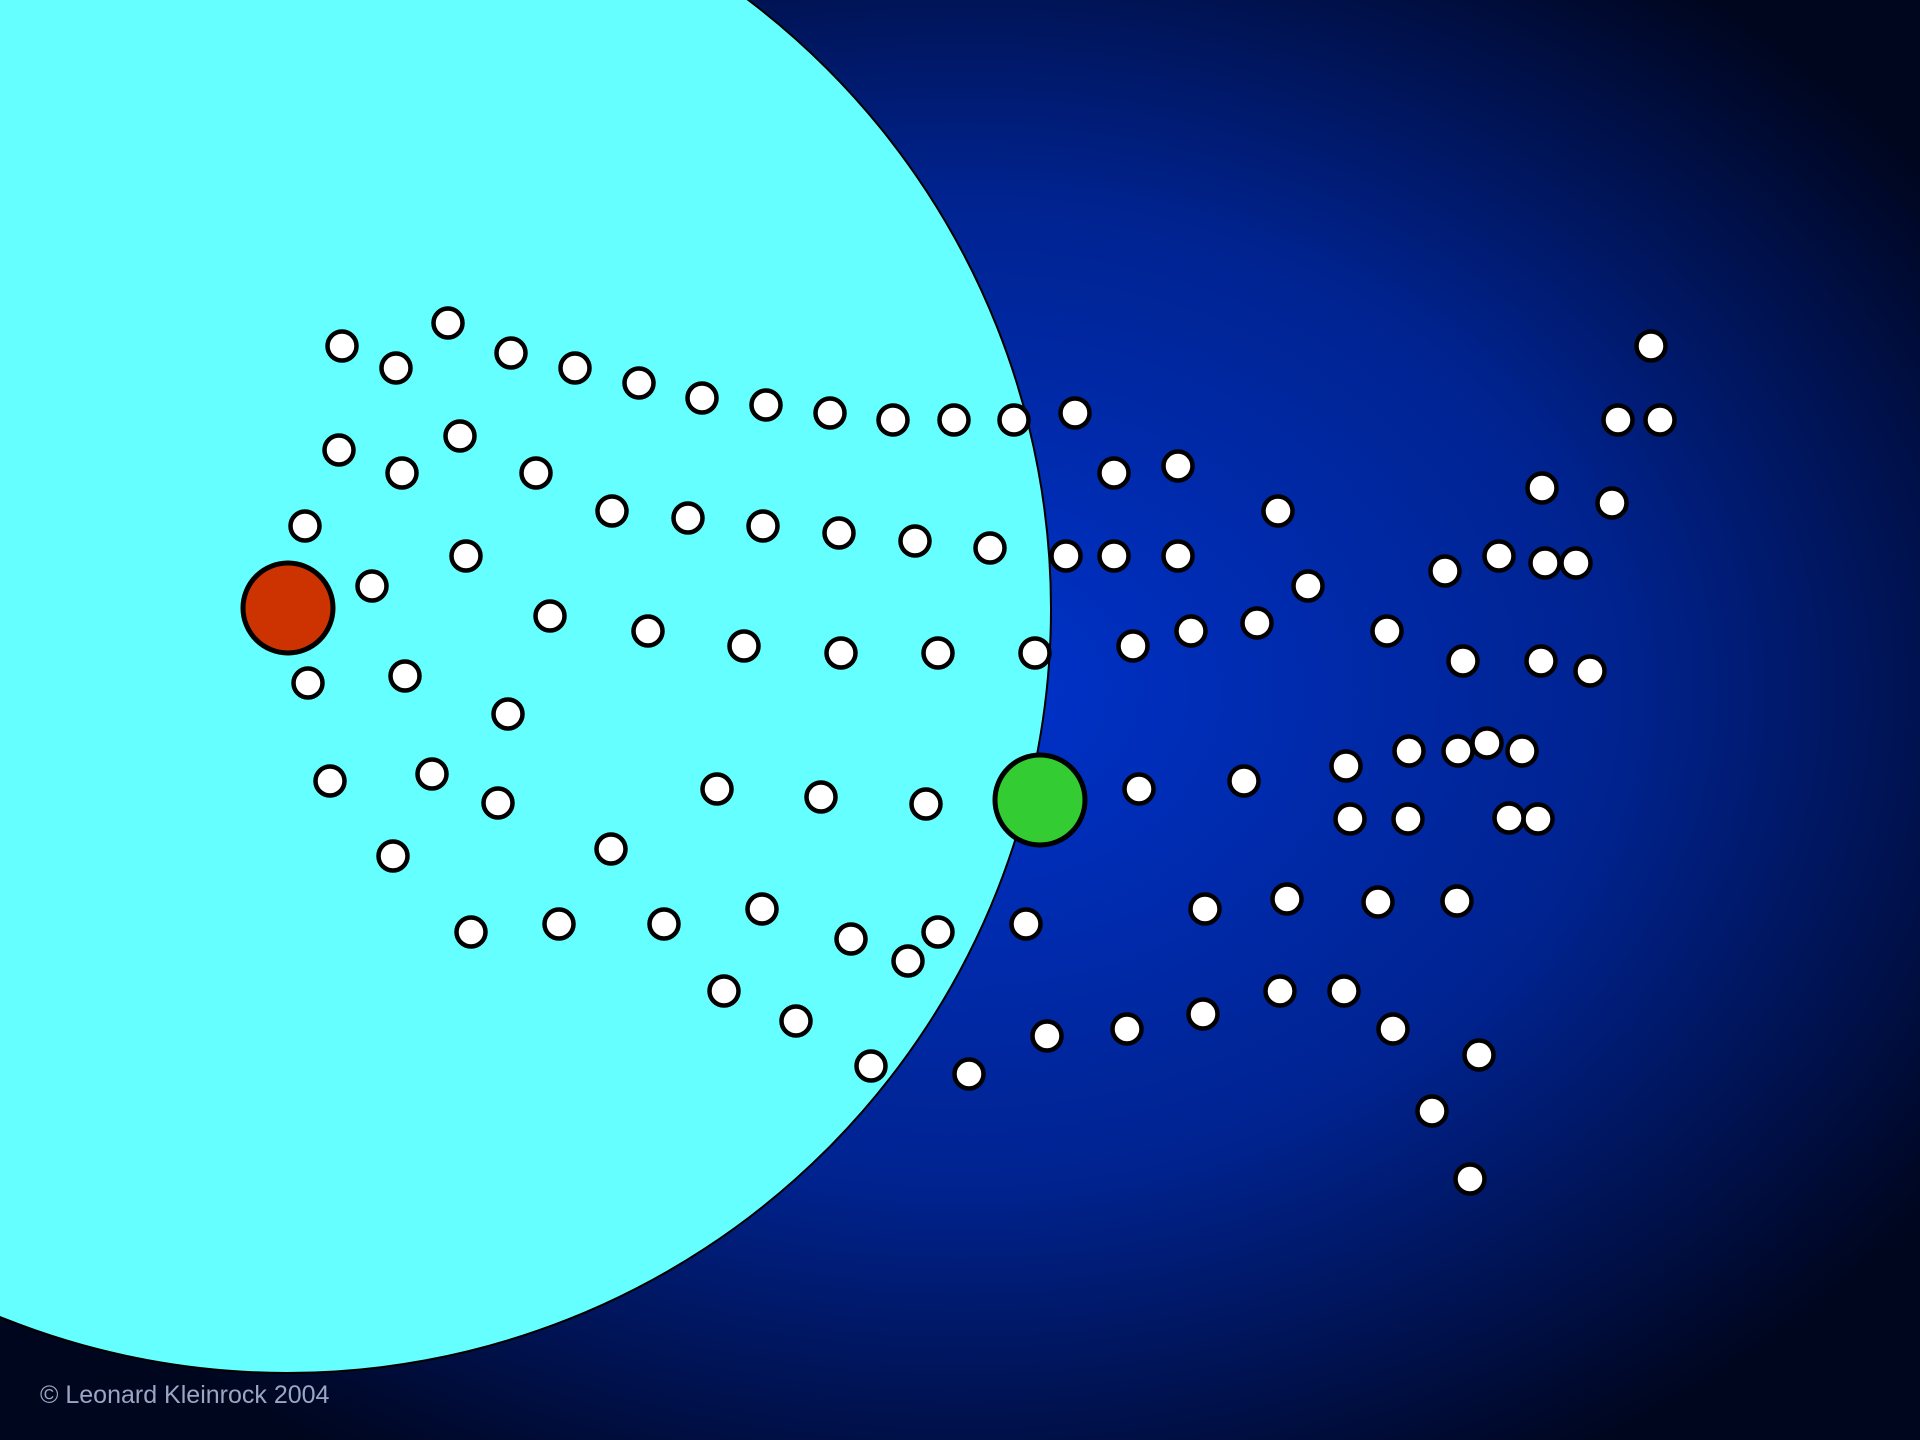 The image size is (1920, 1440). Describe the element at coordinates (185, 1395) in the screenshot. I see `copyright-text: © Leonard Kleinrock 2004` at that location.